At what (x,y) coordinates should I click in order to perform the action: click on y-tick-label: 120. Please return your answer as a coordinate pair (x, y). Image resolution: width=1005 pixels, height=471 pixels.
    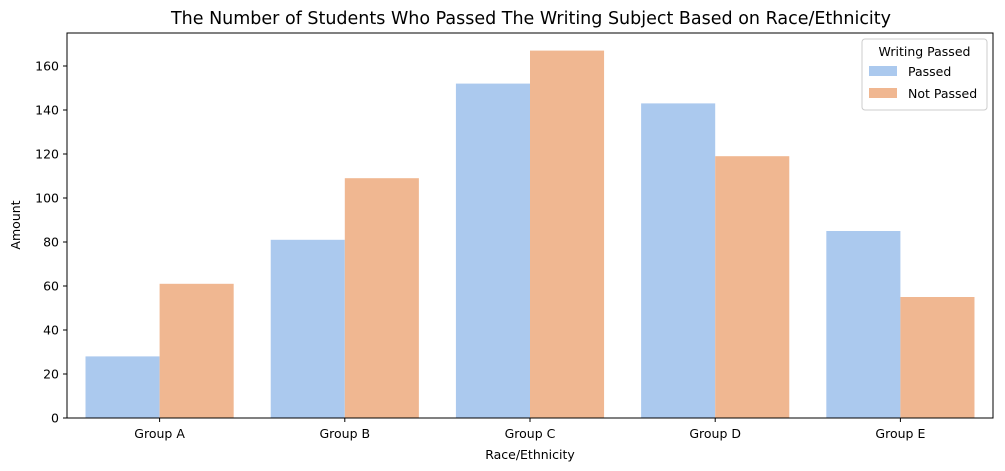
    Looking at the image, I should click on (47, 154).